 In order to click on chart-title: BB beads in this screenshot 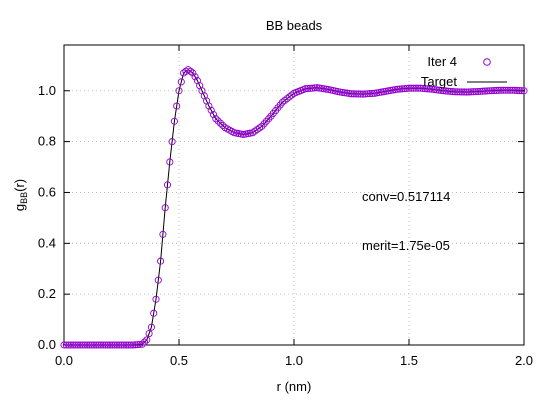, I will do `click(294, 25)`.